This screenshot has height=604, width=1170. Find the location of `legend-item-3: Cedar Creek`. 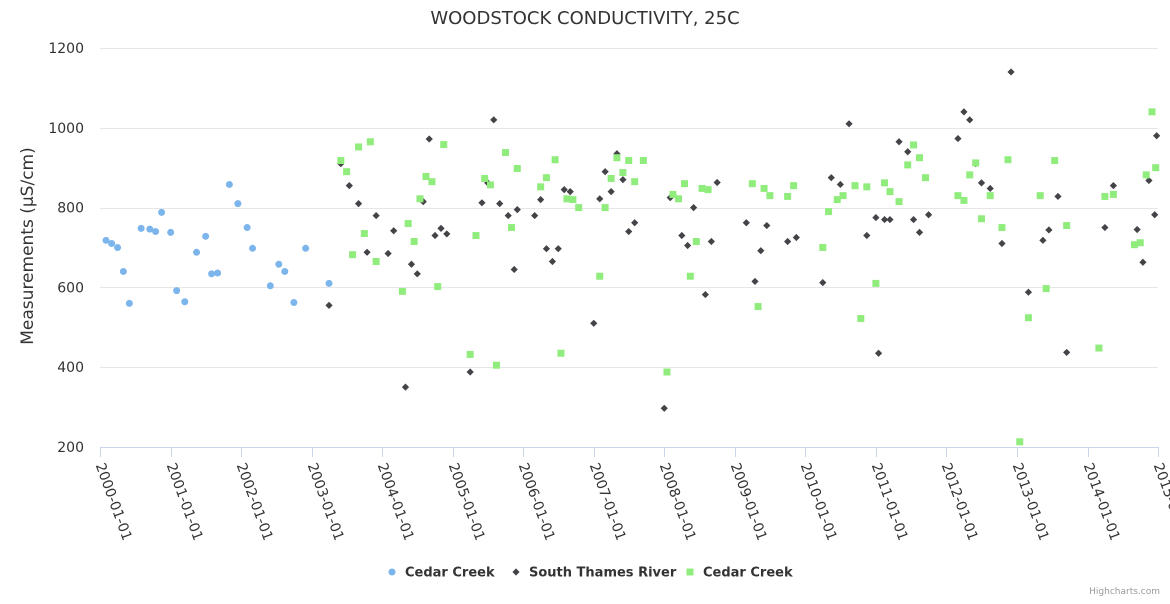

legend-item-3: Cedar Creek is located at coordinates (739, 573).